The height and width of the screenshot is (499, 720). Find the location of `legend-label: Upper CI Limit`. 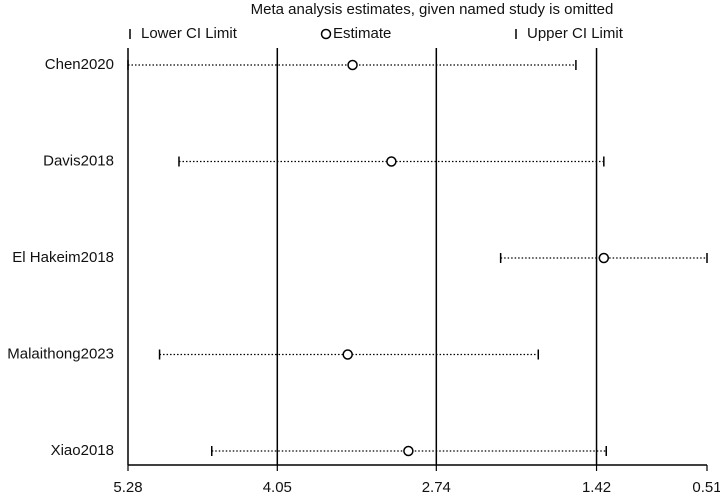

legend-label: Upper CI Limit is located at coordinates (575, 33).